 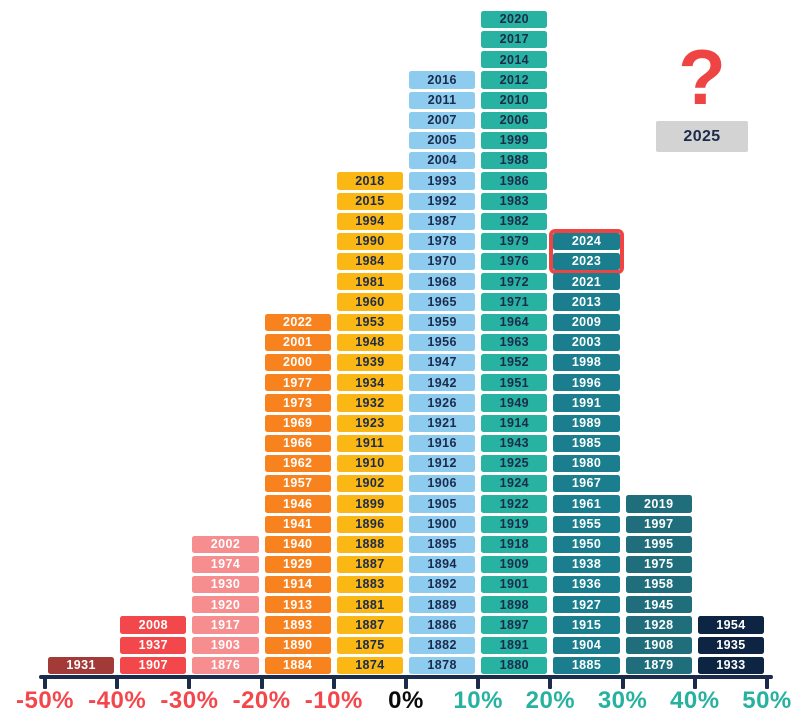 I want to click on year-cell: 1882, so click(x=442, y=645).